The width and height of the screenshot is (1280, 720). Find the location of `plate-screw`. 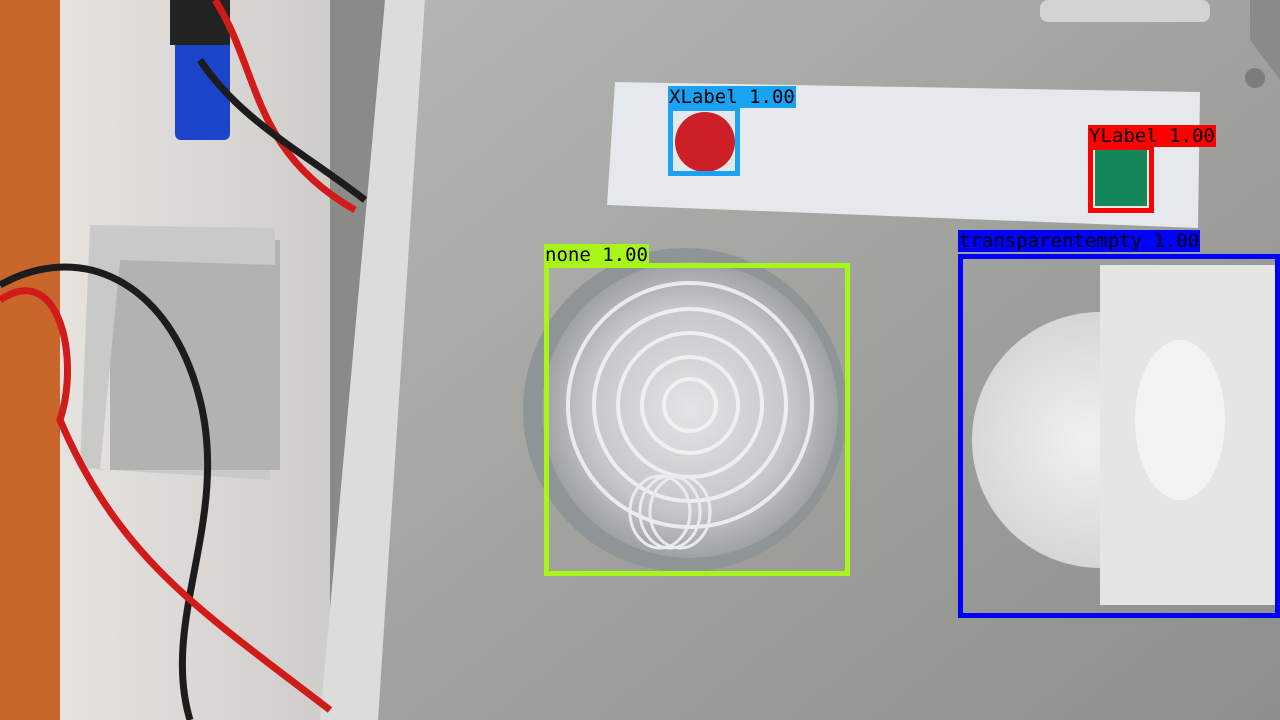

plate-screw is located at coordinates (1255, 78).